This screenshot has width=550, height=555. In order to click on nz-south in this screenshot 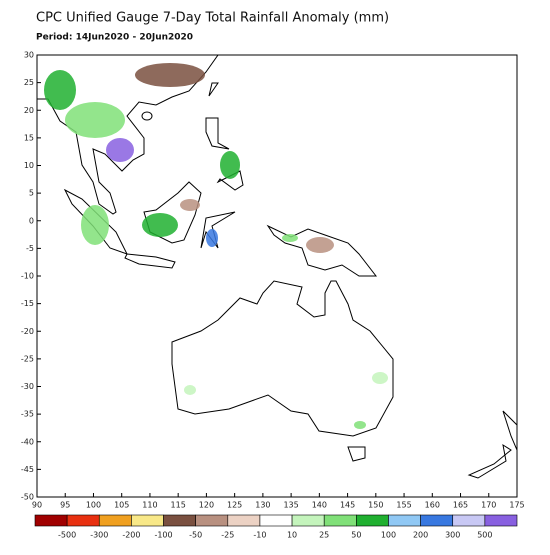, I will do `click(489, 461)`.